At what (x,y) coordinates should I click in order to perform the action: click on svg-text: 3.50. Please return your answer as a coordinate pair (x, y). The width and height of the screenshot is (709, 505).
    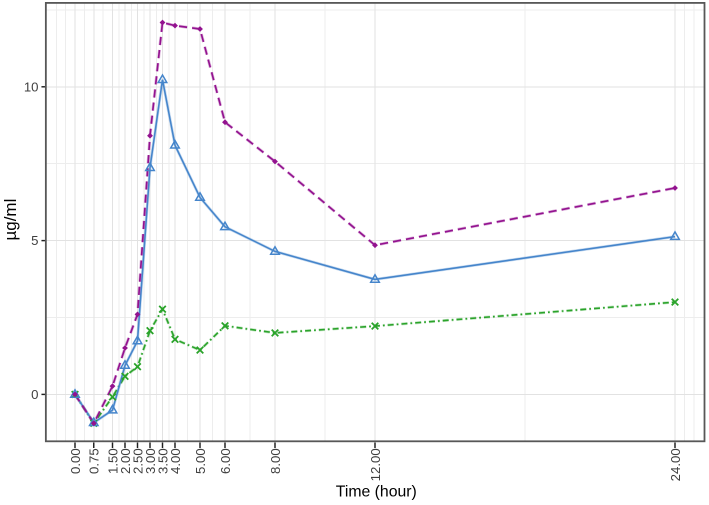
    Looking at the image, I should click on (162, 461).